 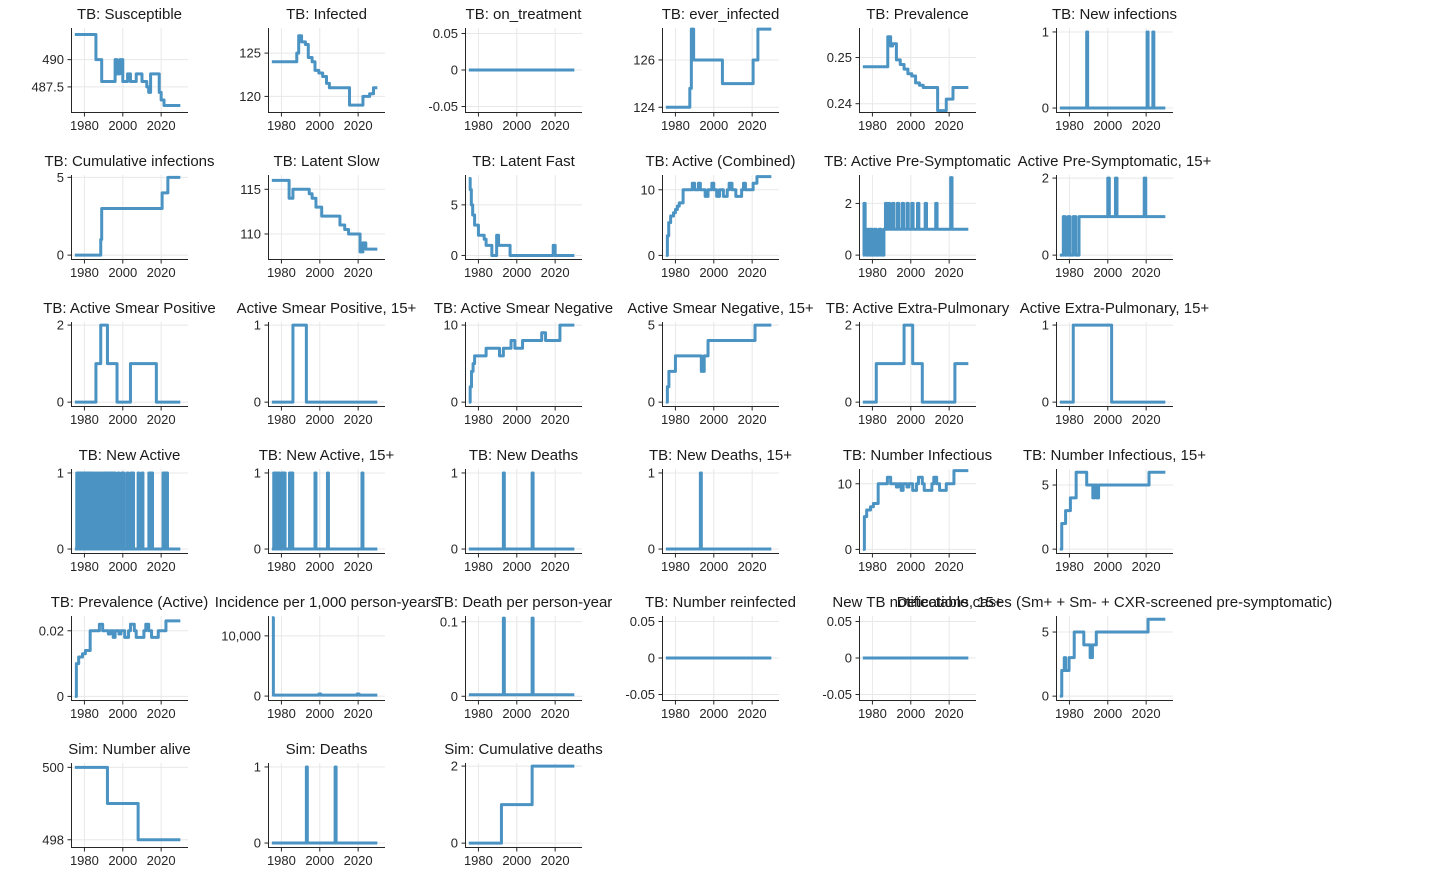 I want to click on svg-text: 487.5, so click(x=47, y=86).